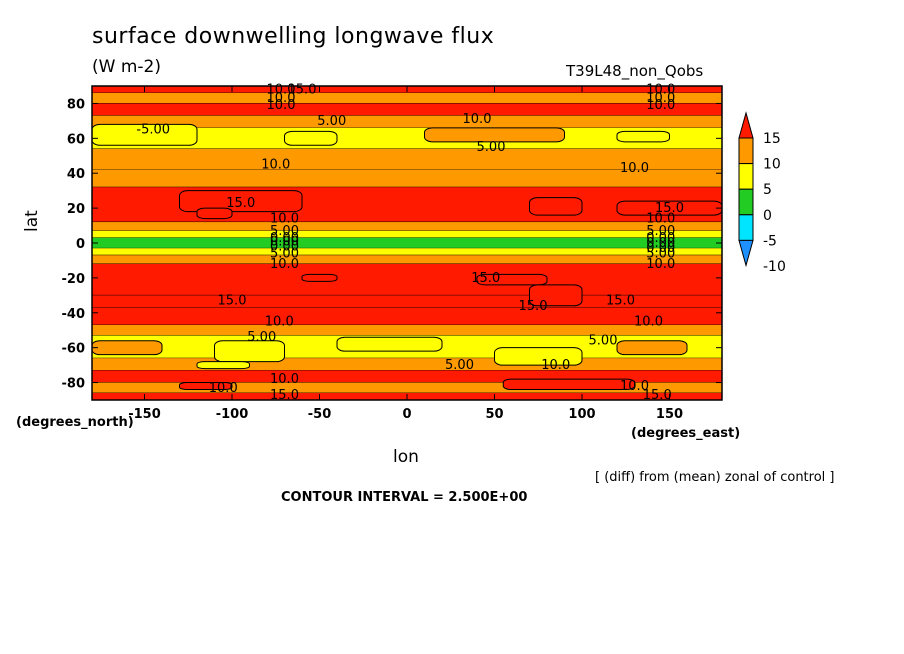 Image resolution: width=904 pixels, height=654 pixels. I want to click on y-tick-label: 20, so click(76, 209).